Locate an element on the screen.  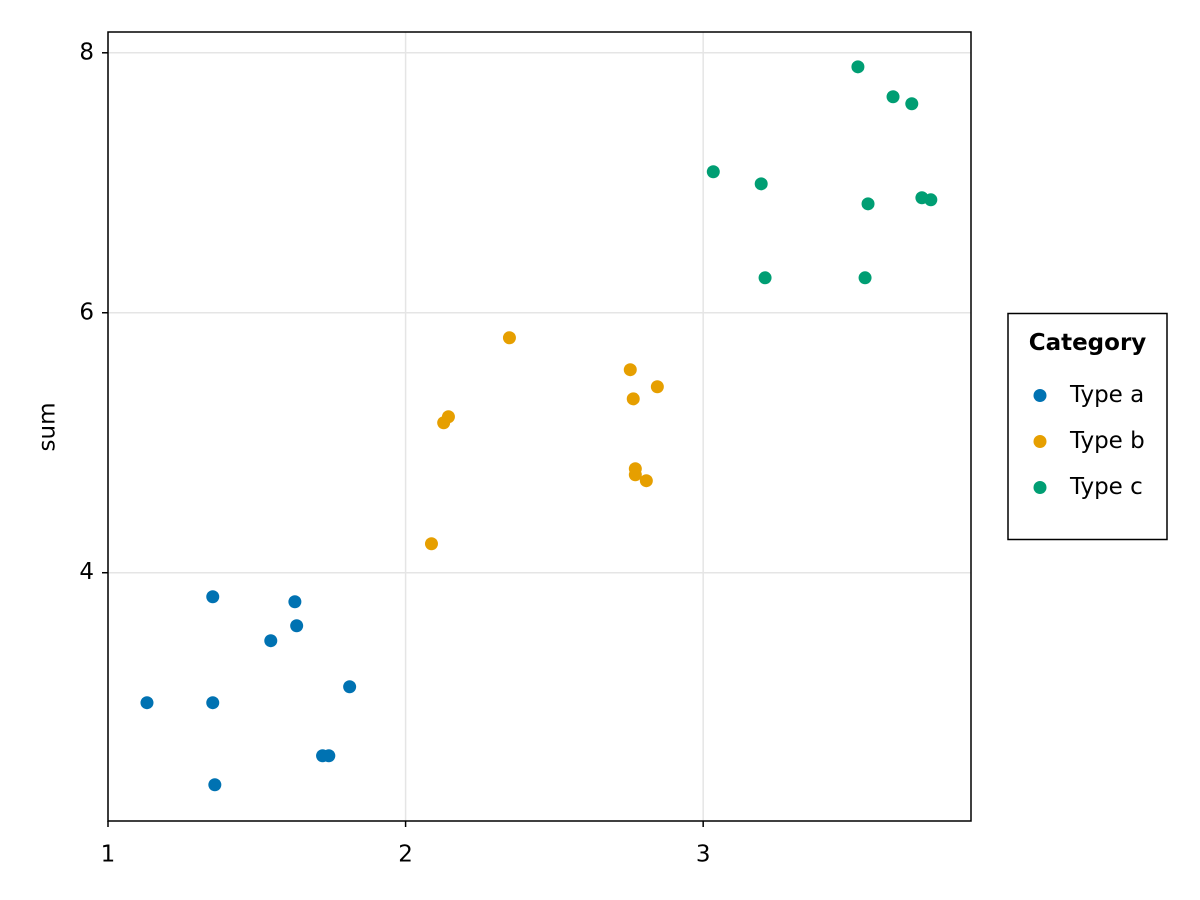
y-tick-label: 8 is located at coordinates (86, 52).